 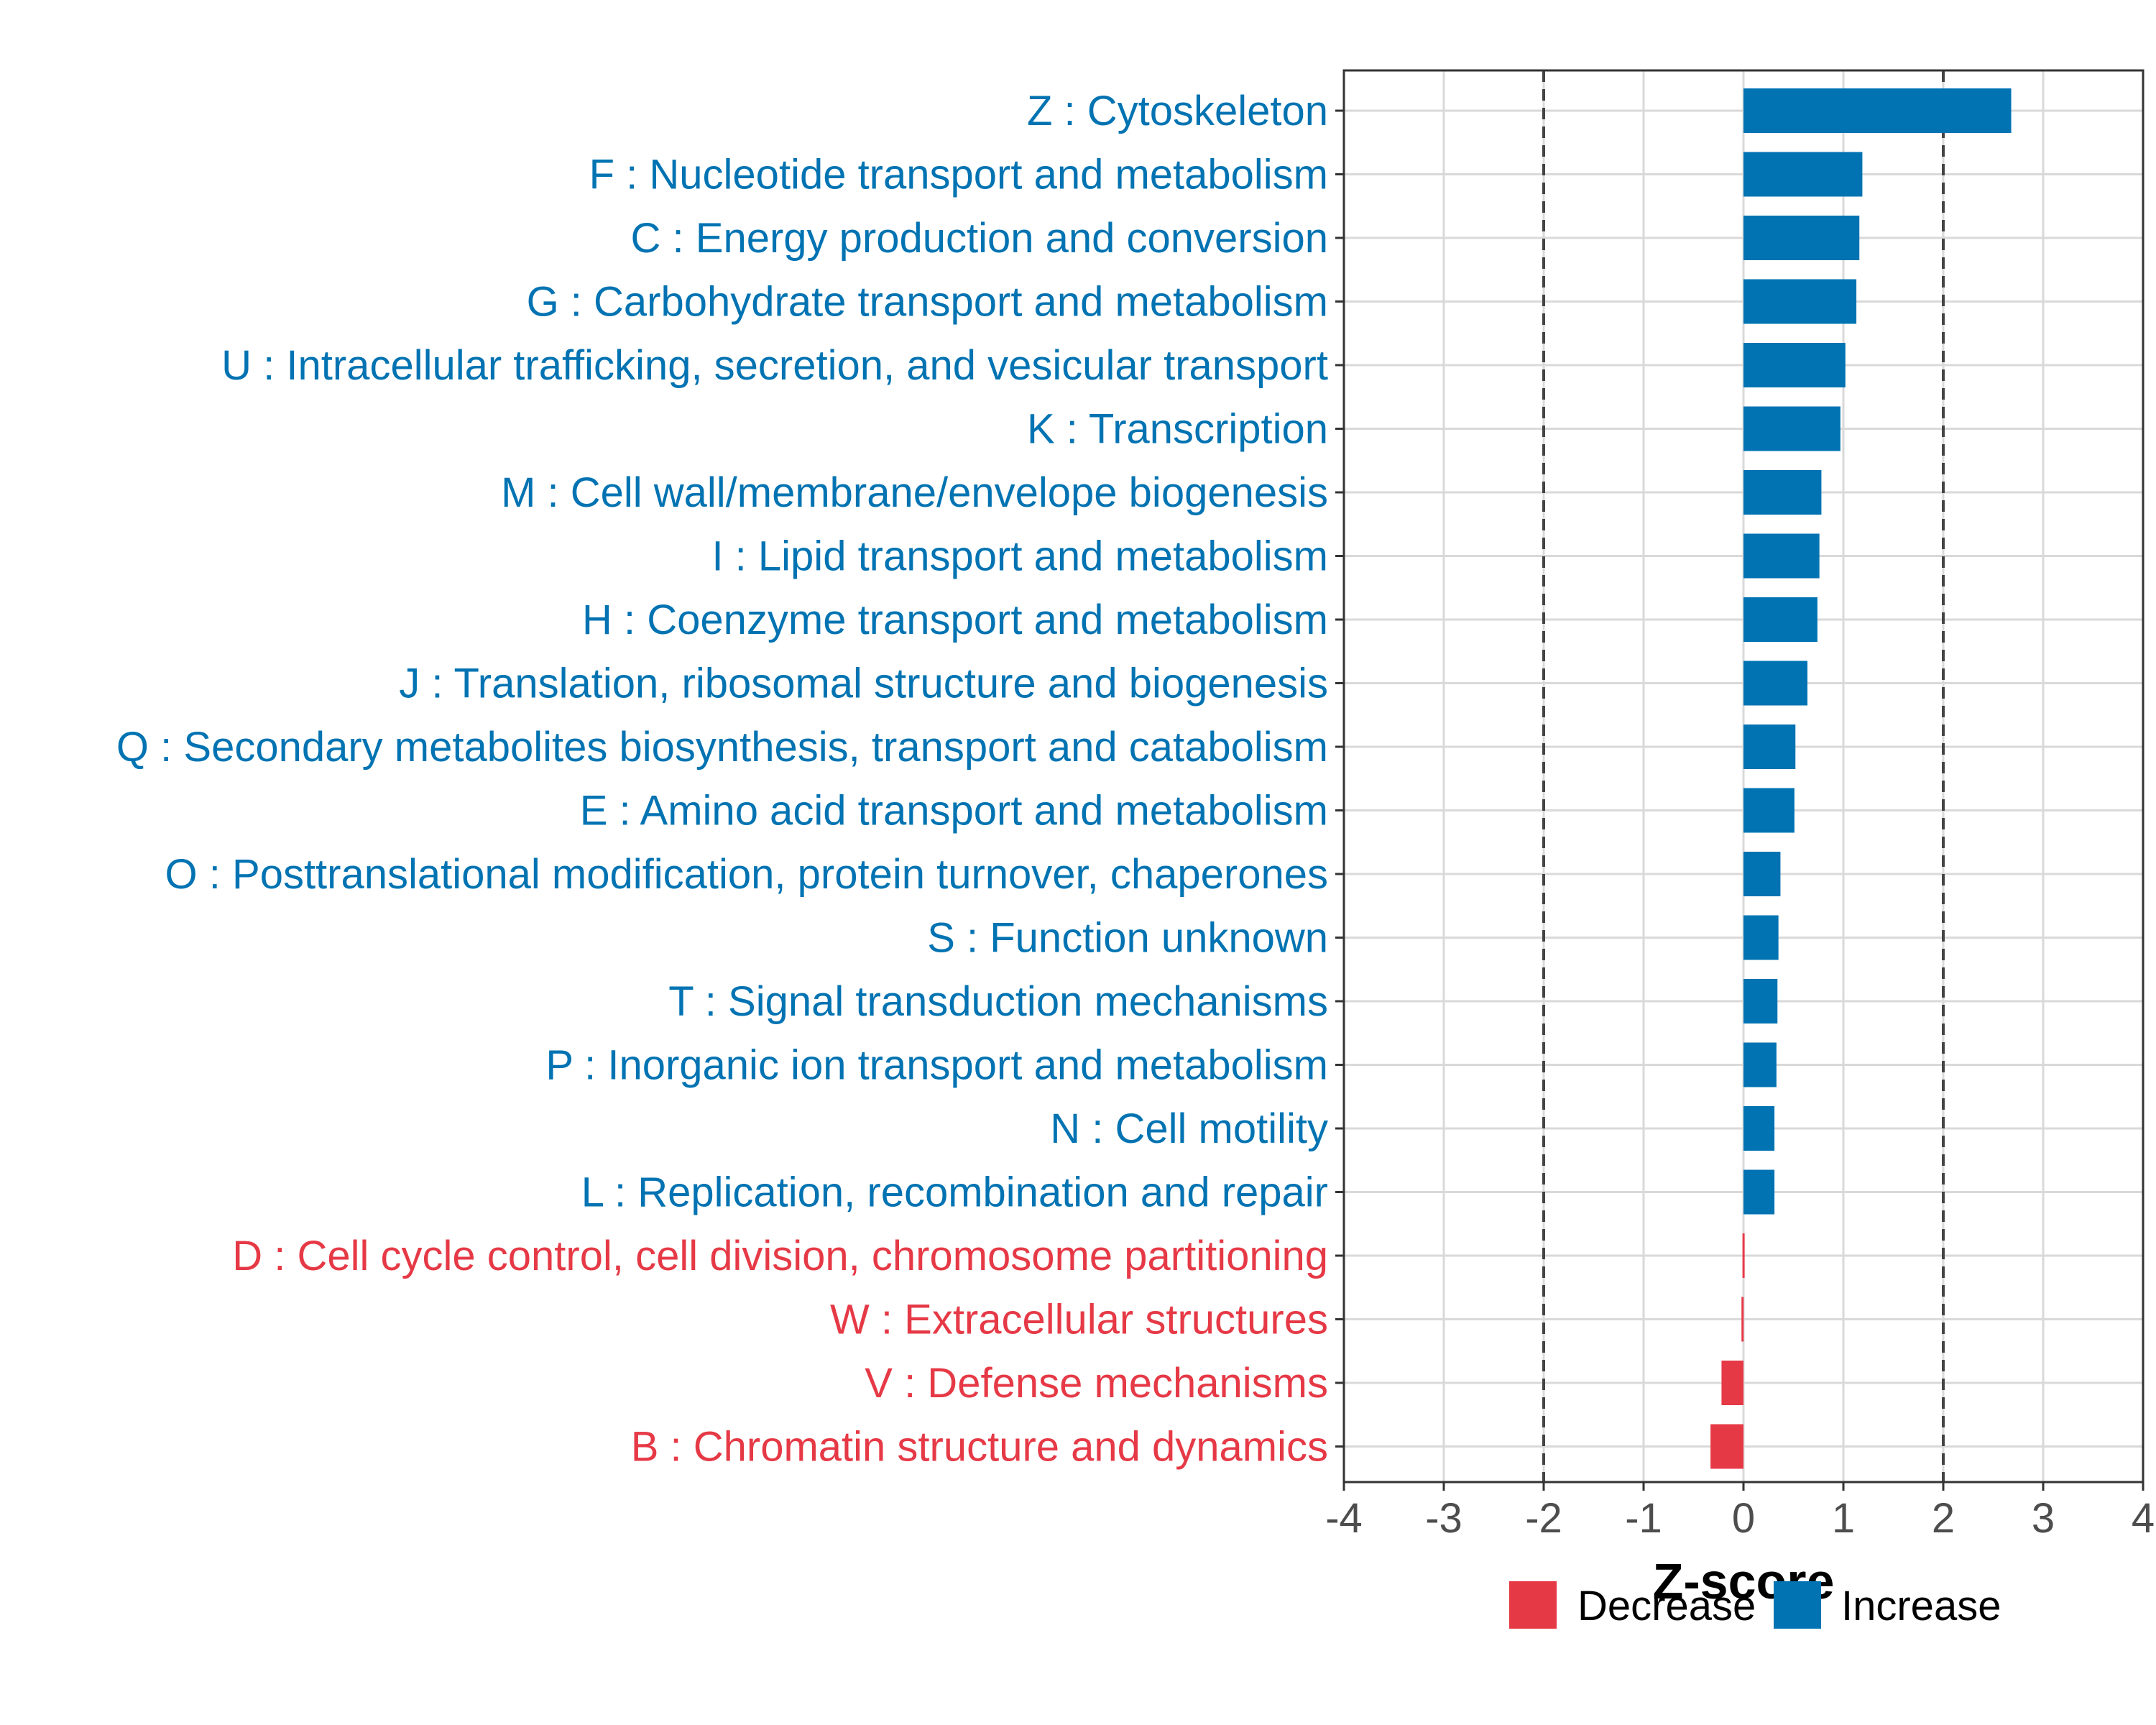 I want to click on y-axis-ticks, so click(x=1339, y=778).